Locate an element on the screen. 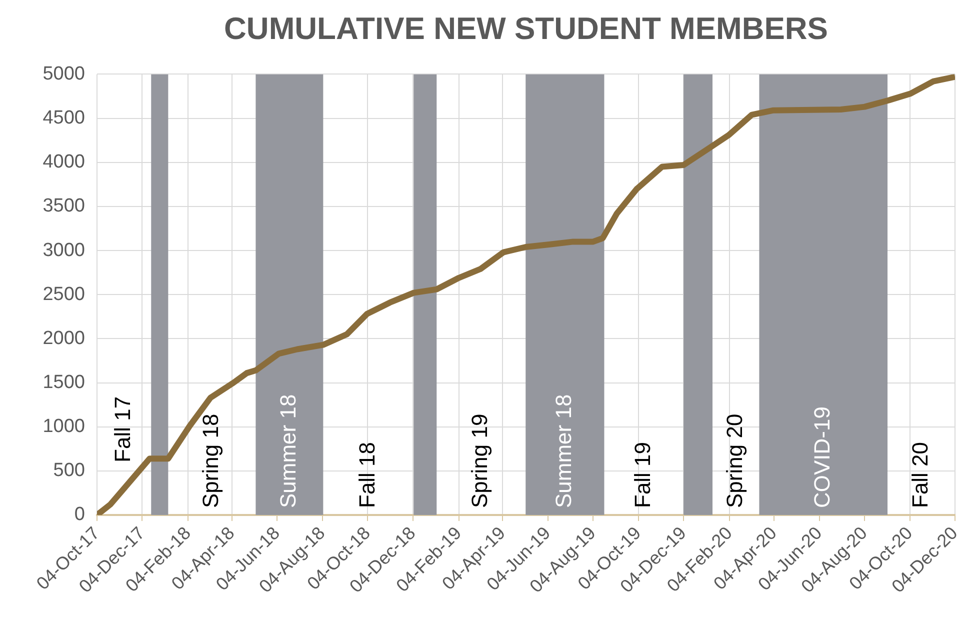 Image resolution: width=979 pixels, height=628 pixels. y-tick-label: 1000 is located at coordinates (63, 427).